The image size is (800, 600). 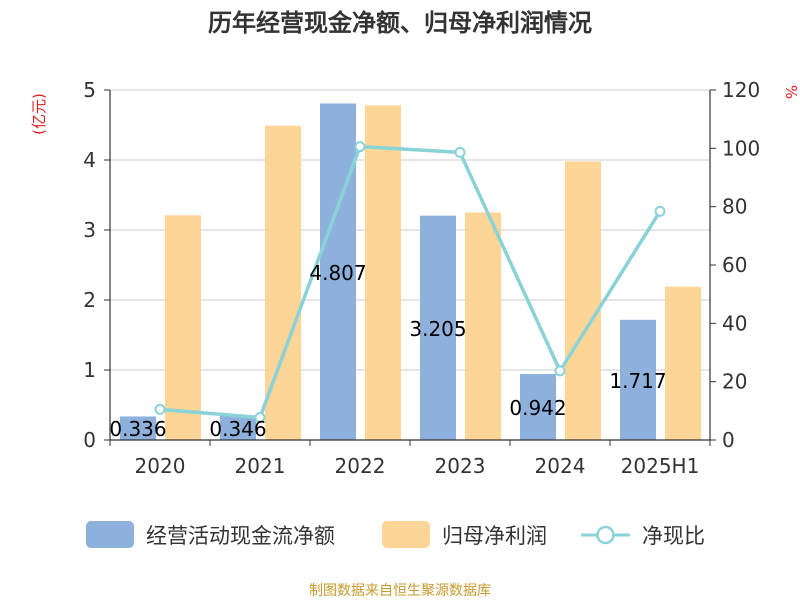 I want to click on right-axis-tick-label: 80, so click(x=734, y=207).